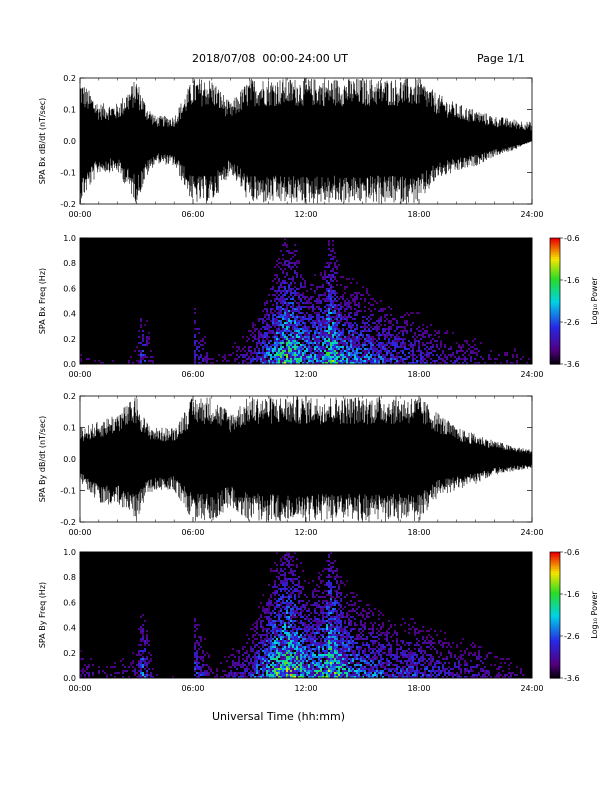 The height and width of the screenshot is (792, 612). Describe the element at coordinates (555, 357) in the screenshot. I see `colorbar-segment` at that location.